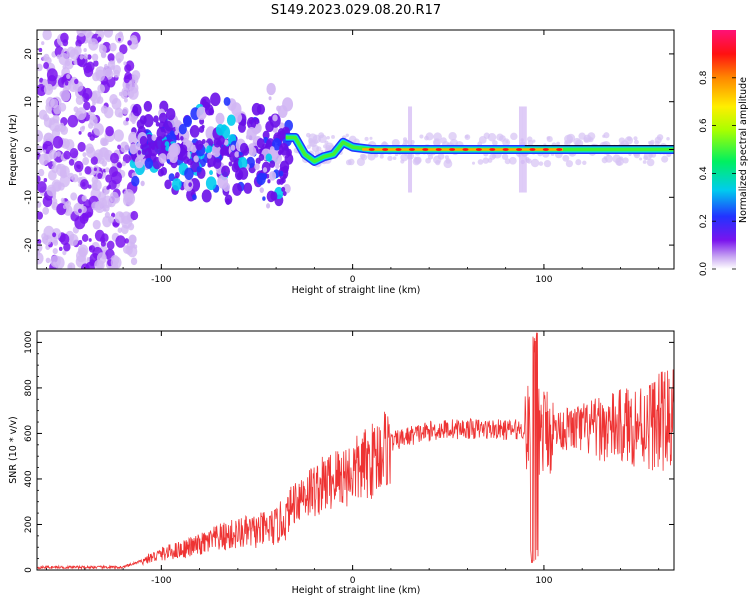 Image resolution: width=750 pixels, height=600 pixels. I want to click on y-tick-label: 200, so click(29, 524).